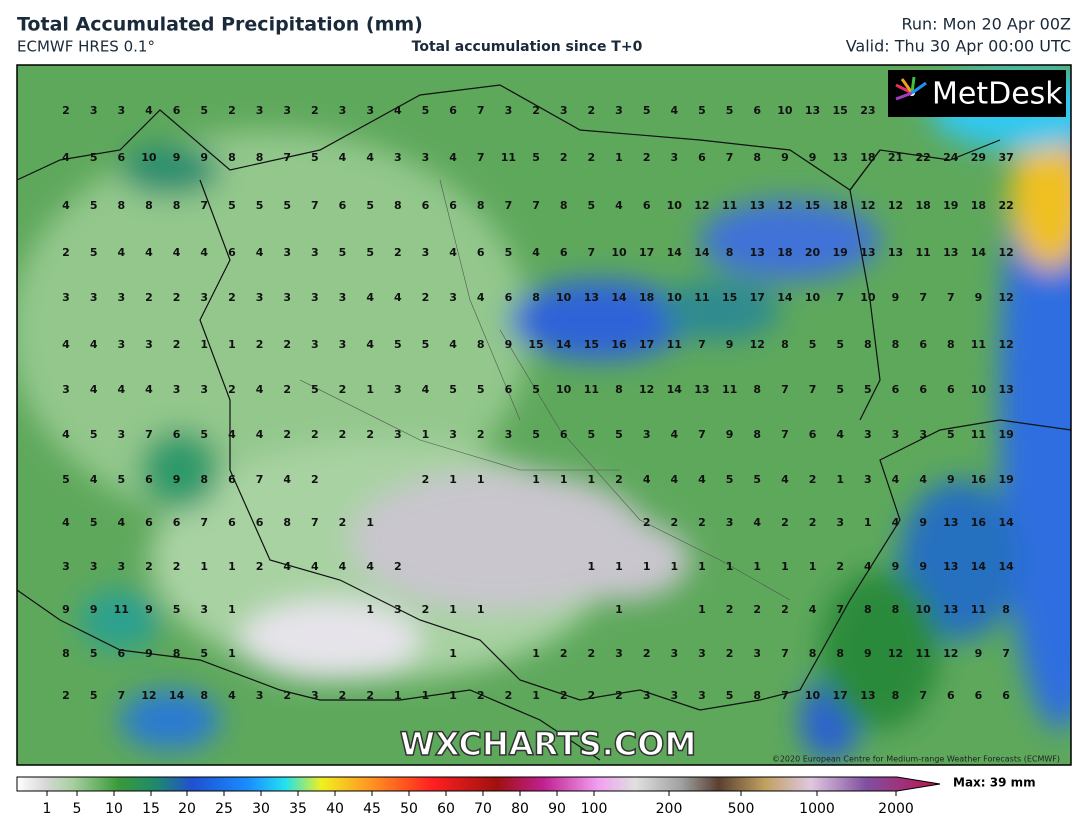 The image size is (1088, 839). I want to click on colorbar-label: 1, so click(47, 809).